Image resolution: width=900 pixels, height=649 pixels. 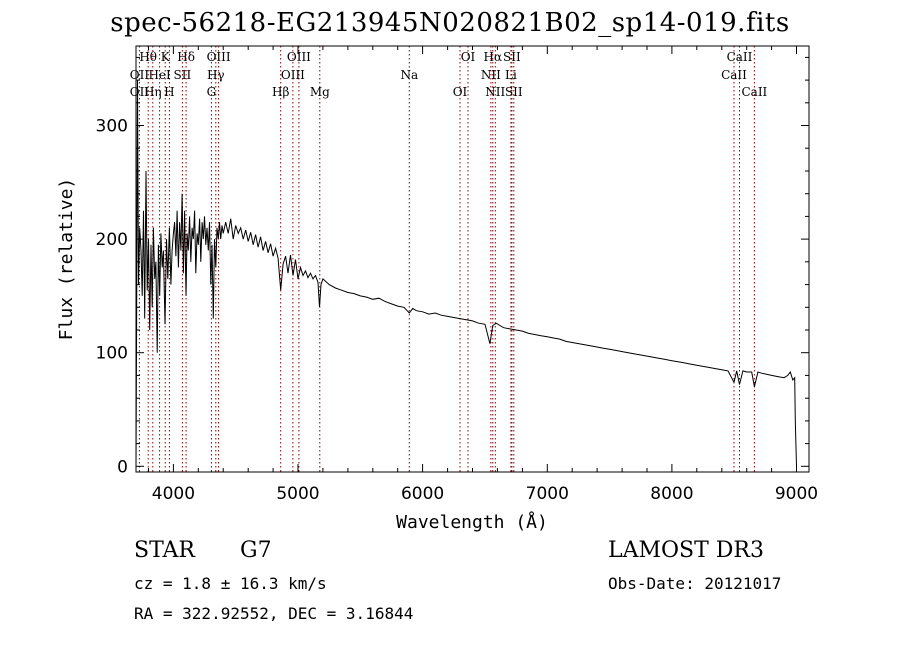 I want to click on spectral-line-label: Hβ, so click(x=280, y=92).